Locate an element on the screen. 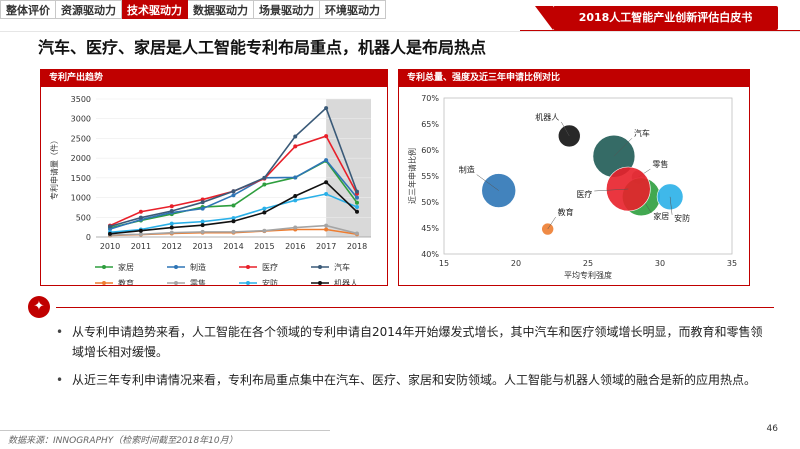 The image size is (800, 449). tab-environment: 环境驱动力 is located at coordinates (353, 9).